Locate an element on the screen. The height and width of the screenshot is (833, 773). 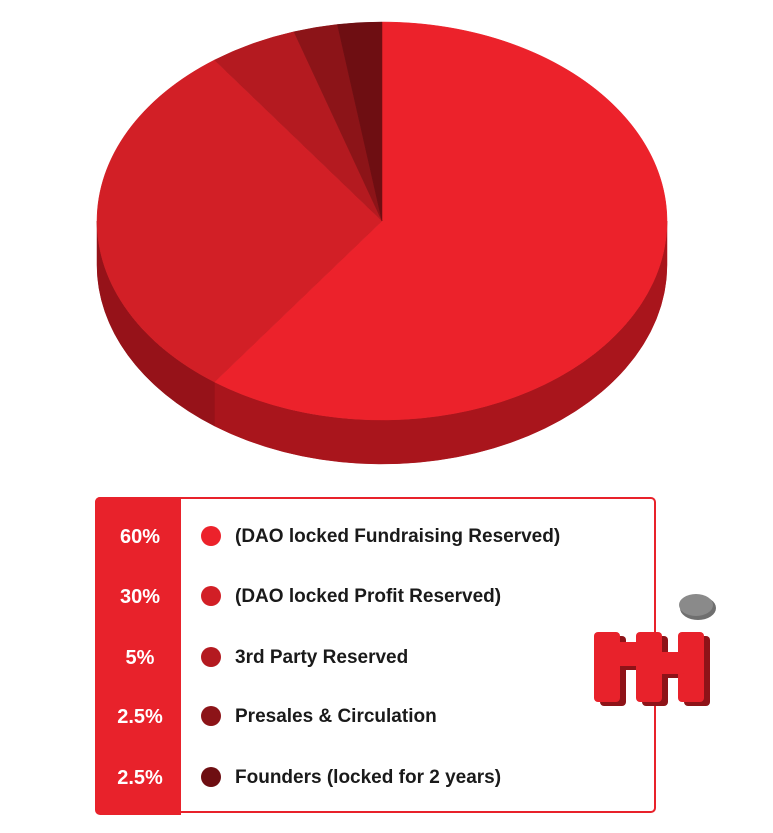
legend-label: (DAO locked Profit Reserved) is located at coordinates (368, 596).